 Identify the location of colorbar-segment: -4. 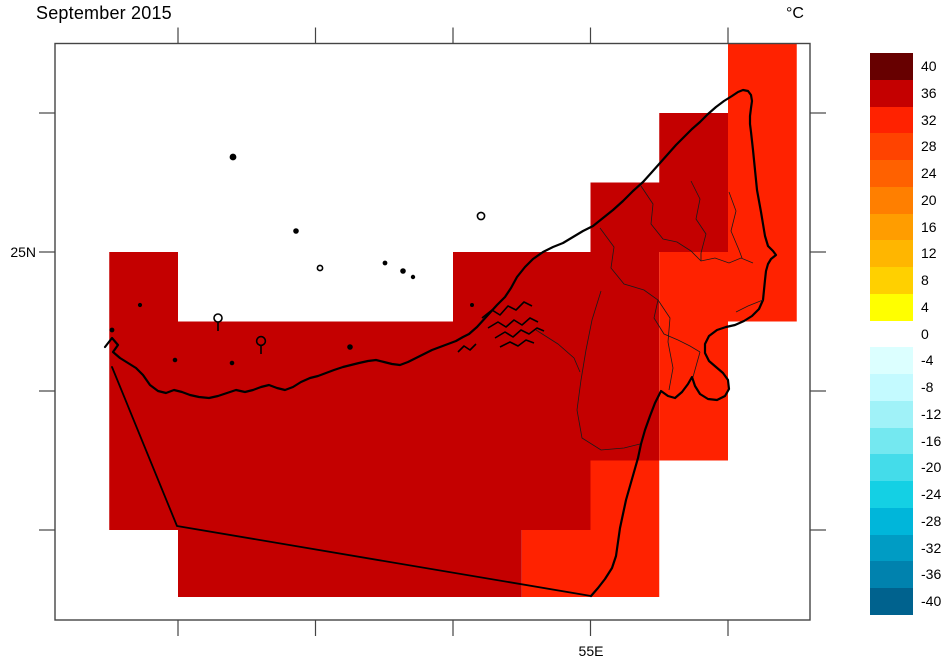
(905, 360).